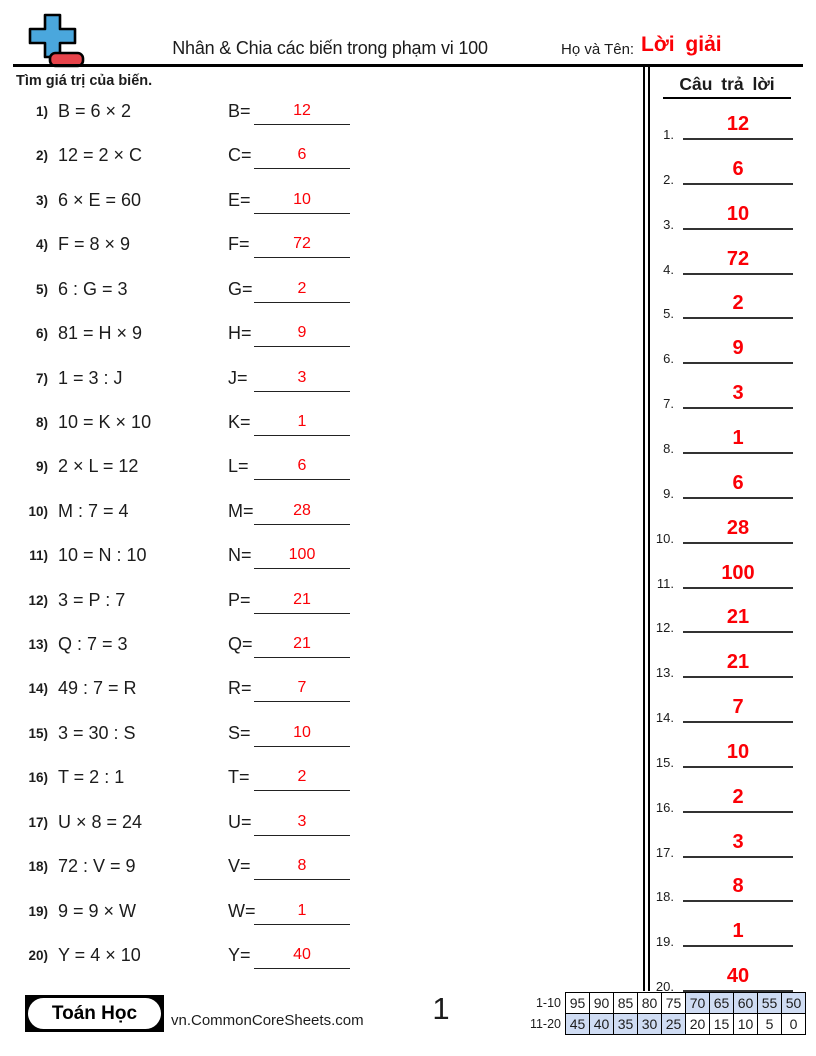 Image resolution: width=816 pixels, height=1056 pixels. I want to click on problem-number: 13), so click(38, 645).